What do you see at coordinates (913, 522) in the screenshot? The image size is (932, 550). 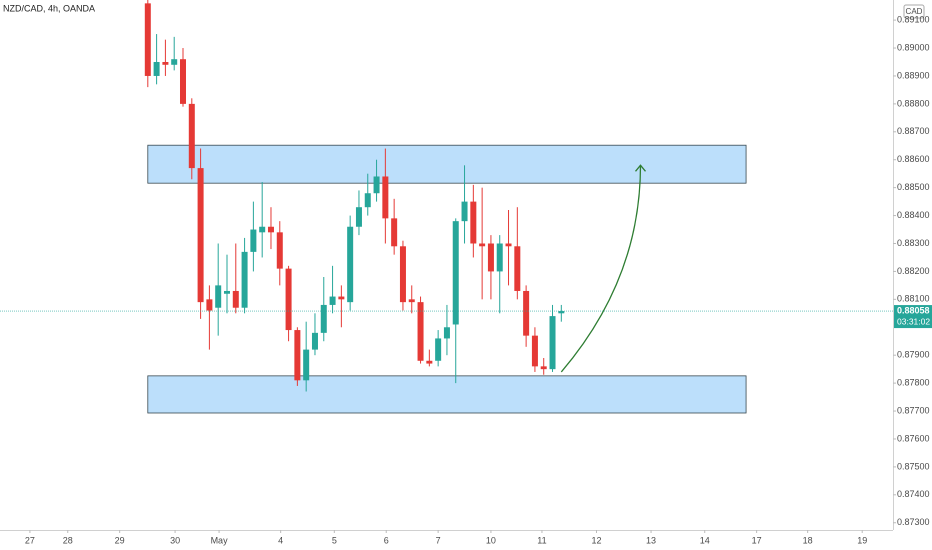 I see `y-tick-label: 0.87300` at bounding box center [913, 522].